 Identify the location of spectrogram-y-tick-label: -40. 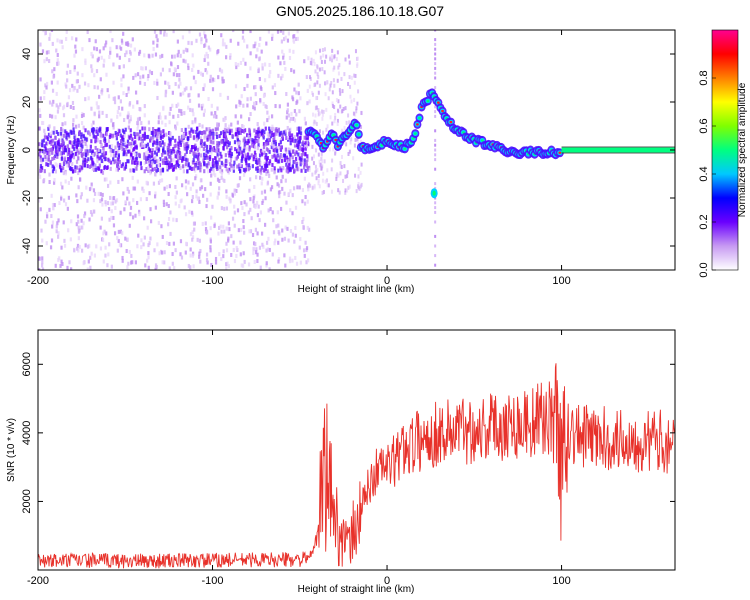
(27, 246).